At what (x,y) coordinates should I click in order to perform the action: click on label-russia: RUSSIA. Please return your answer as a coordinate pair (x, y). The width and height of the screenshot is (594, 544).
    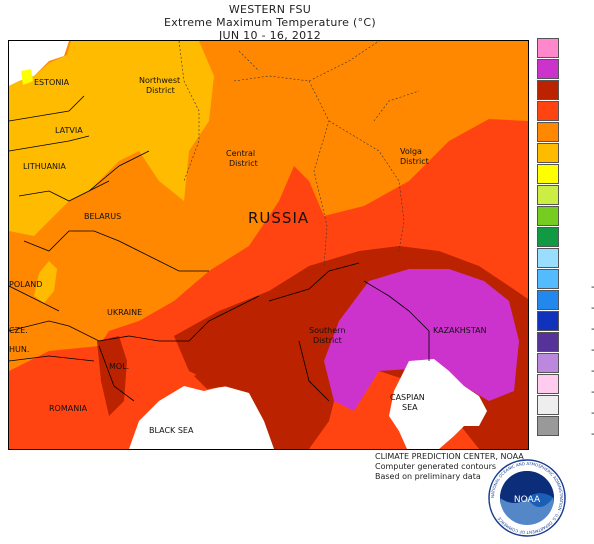
    Looking at the image, I should click on (278, 218).